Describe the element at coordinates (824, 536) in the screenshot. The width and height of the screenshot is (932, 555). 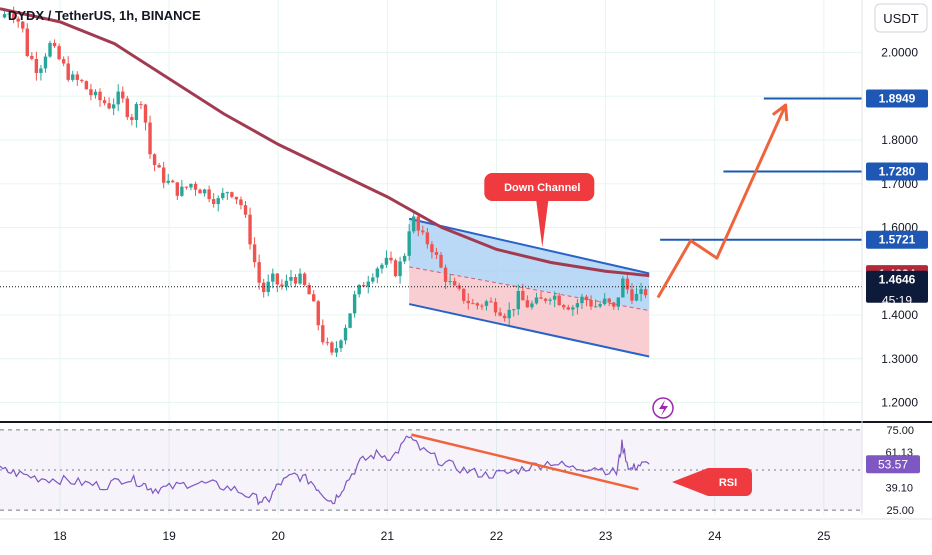
I see `time-tick-label: 25` at that location.